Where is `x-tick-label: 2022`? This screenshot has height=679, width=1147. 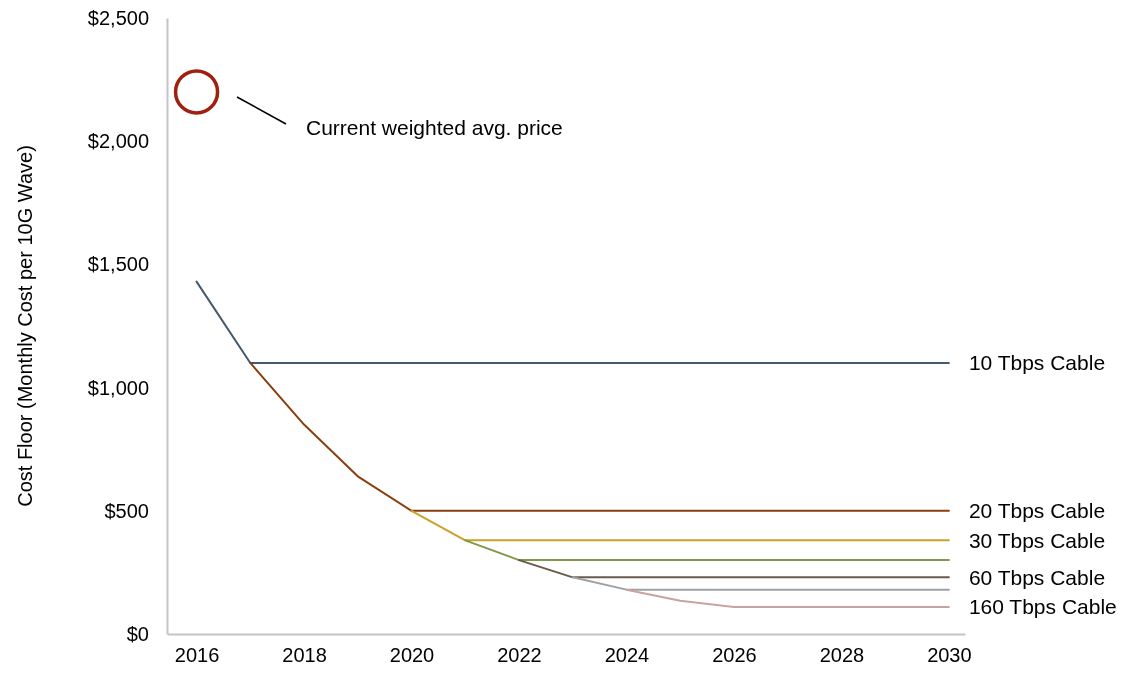 x-tick-label: 2022 is located at coordinates (519, 655).